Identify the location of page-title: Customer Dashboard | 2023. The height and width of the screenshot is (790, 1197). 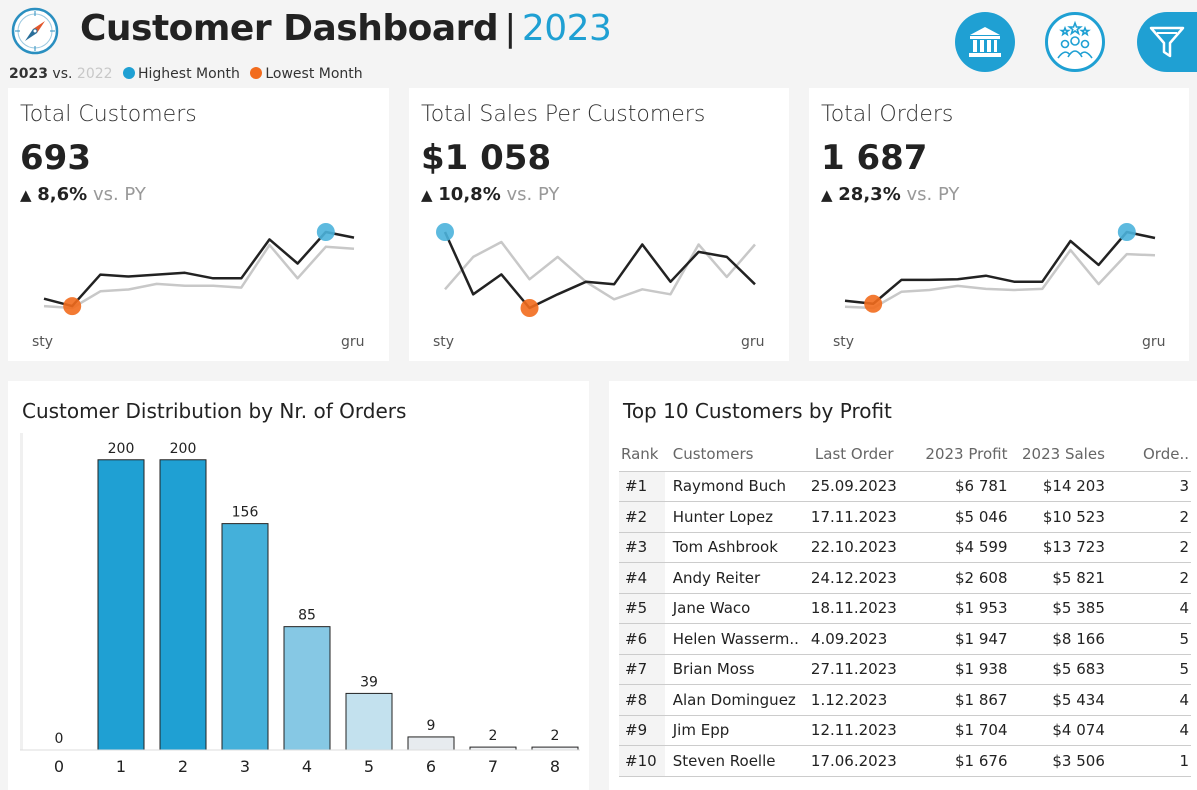
(346, 28).